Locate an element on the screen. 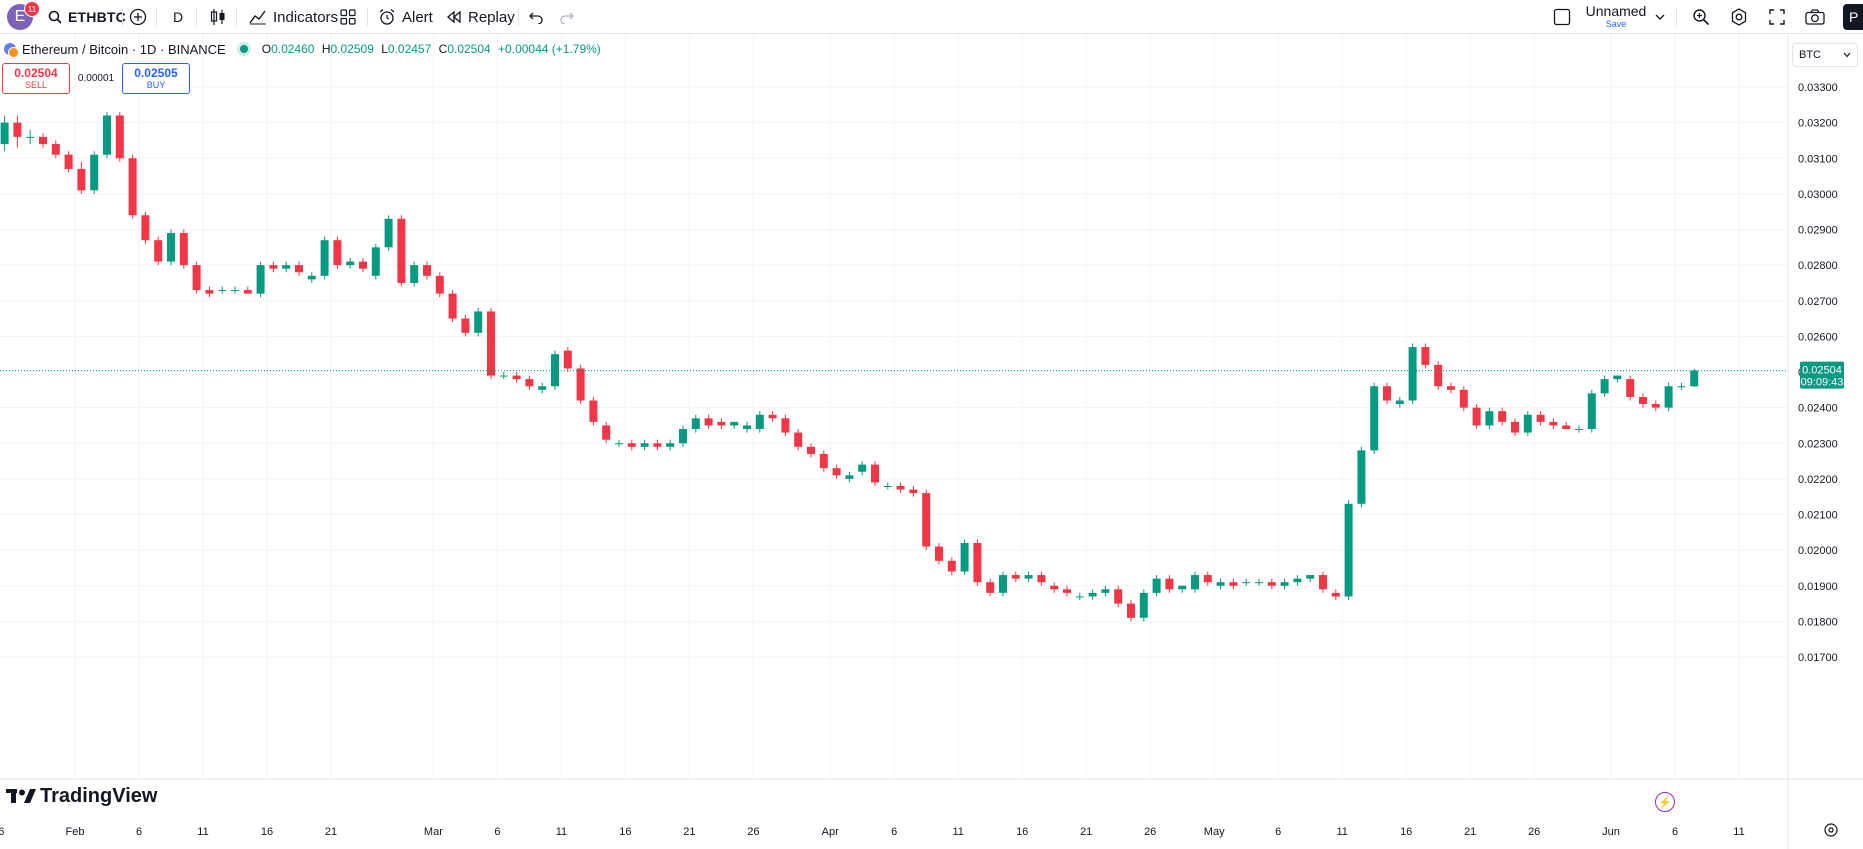 This screenshot has width=1863, height=849. price-axis-label: 0.03200 is located at coordinates (1818, 124).